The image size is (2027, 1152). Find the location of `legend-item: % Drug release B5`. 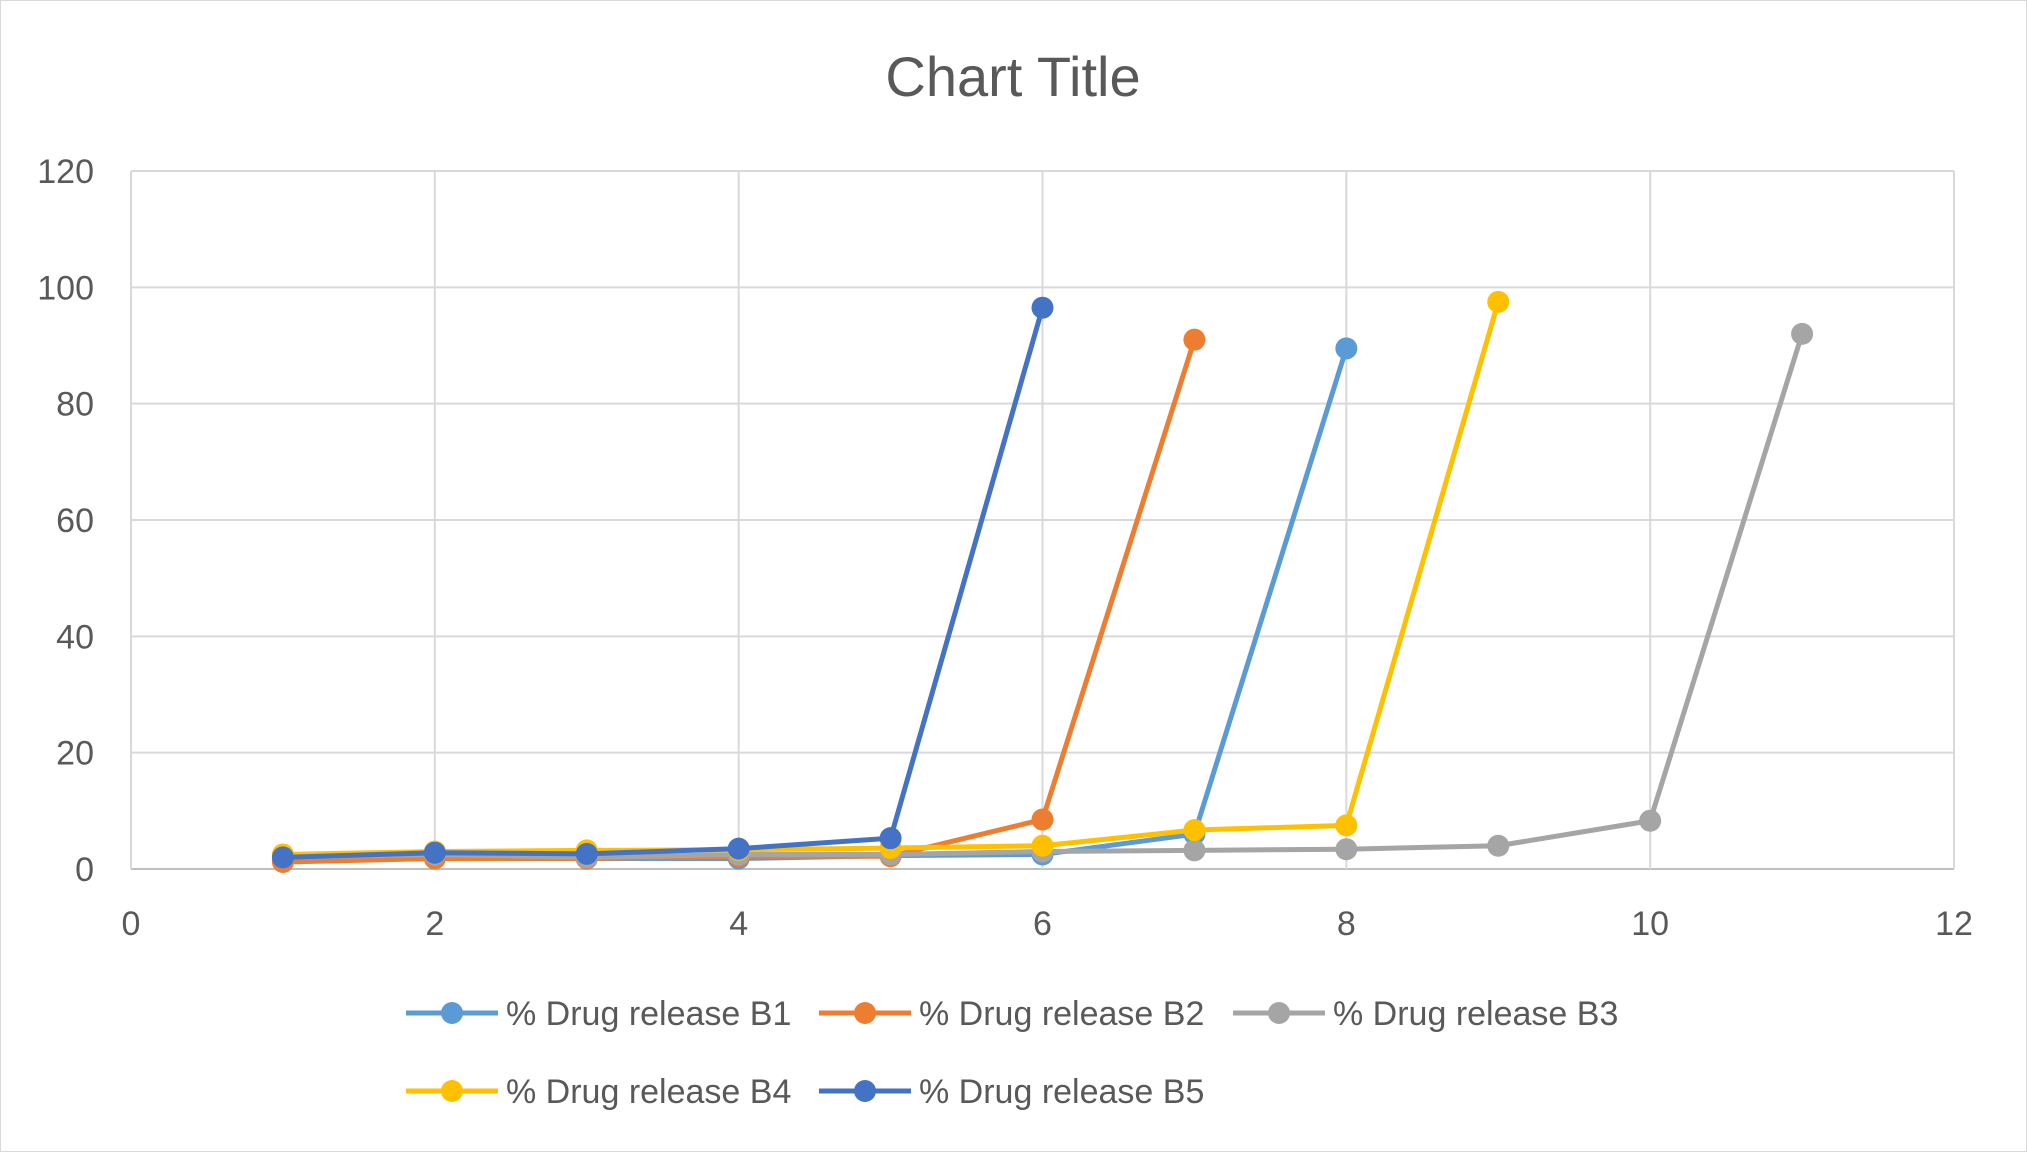

legend-item: % Drug release B5 is located at coordinates (1011, 1092).